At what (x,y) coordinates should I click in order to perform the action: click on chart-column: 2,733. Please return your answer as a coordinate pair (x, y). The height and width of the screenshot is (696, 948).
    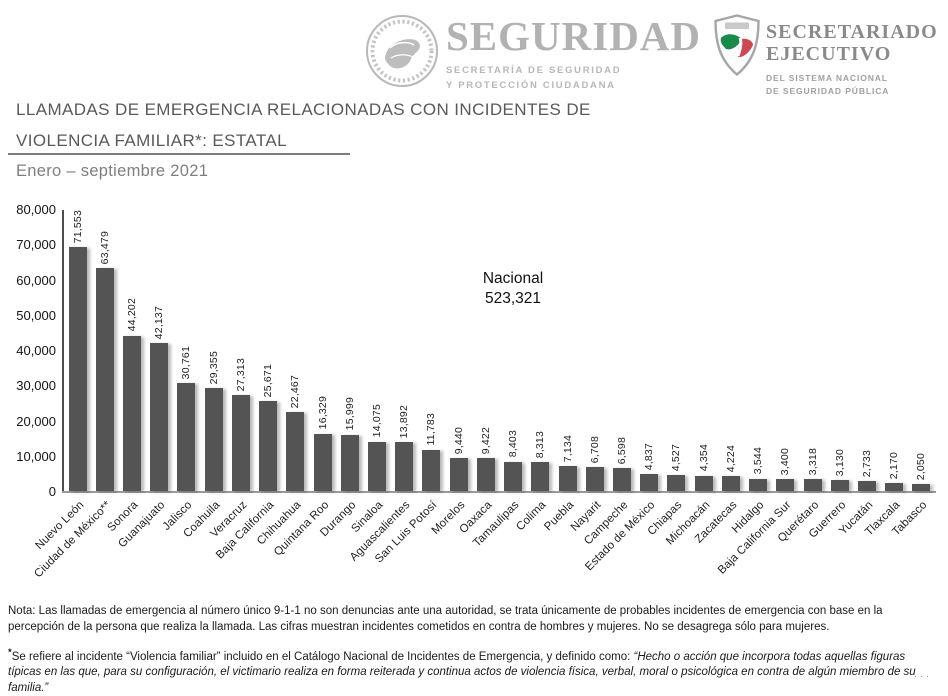
    Looking at the image, I should click on (866, 350).